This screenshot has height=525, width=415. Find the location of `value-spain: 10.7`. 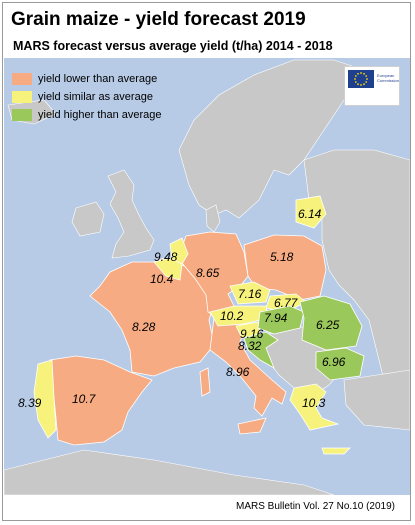

value-spain: 10.7 is located at coordinates (84, 399).